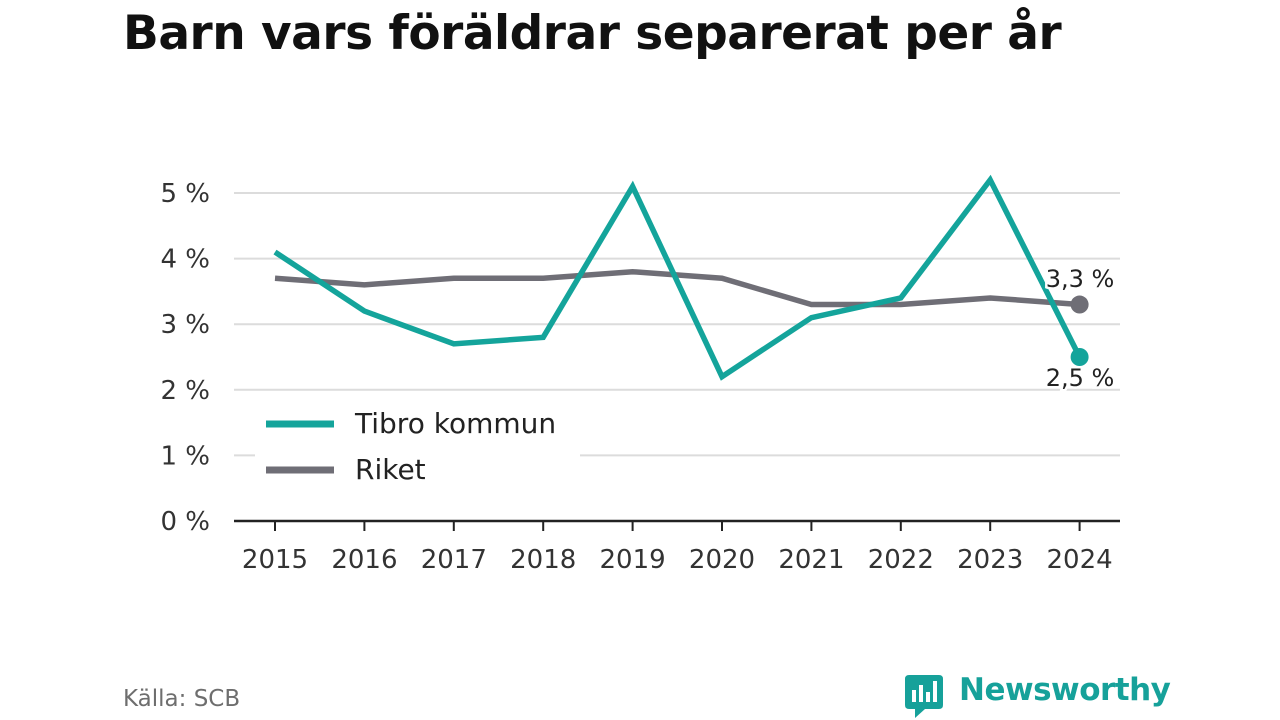 The width and height of the screenshot is (1280, 720). I want to click on end-point-tibro, so click(1079, 357).